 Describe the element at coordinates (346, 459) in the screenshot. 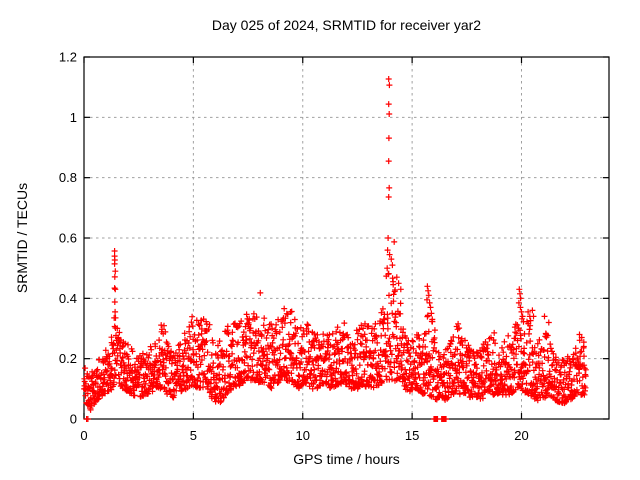

I see `x-axis-label: GPS time / hours` at that location.